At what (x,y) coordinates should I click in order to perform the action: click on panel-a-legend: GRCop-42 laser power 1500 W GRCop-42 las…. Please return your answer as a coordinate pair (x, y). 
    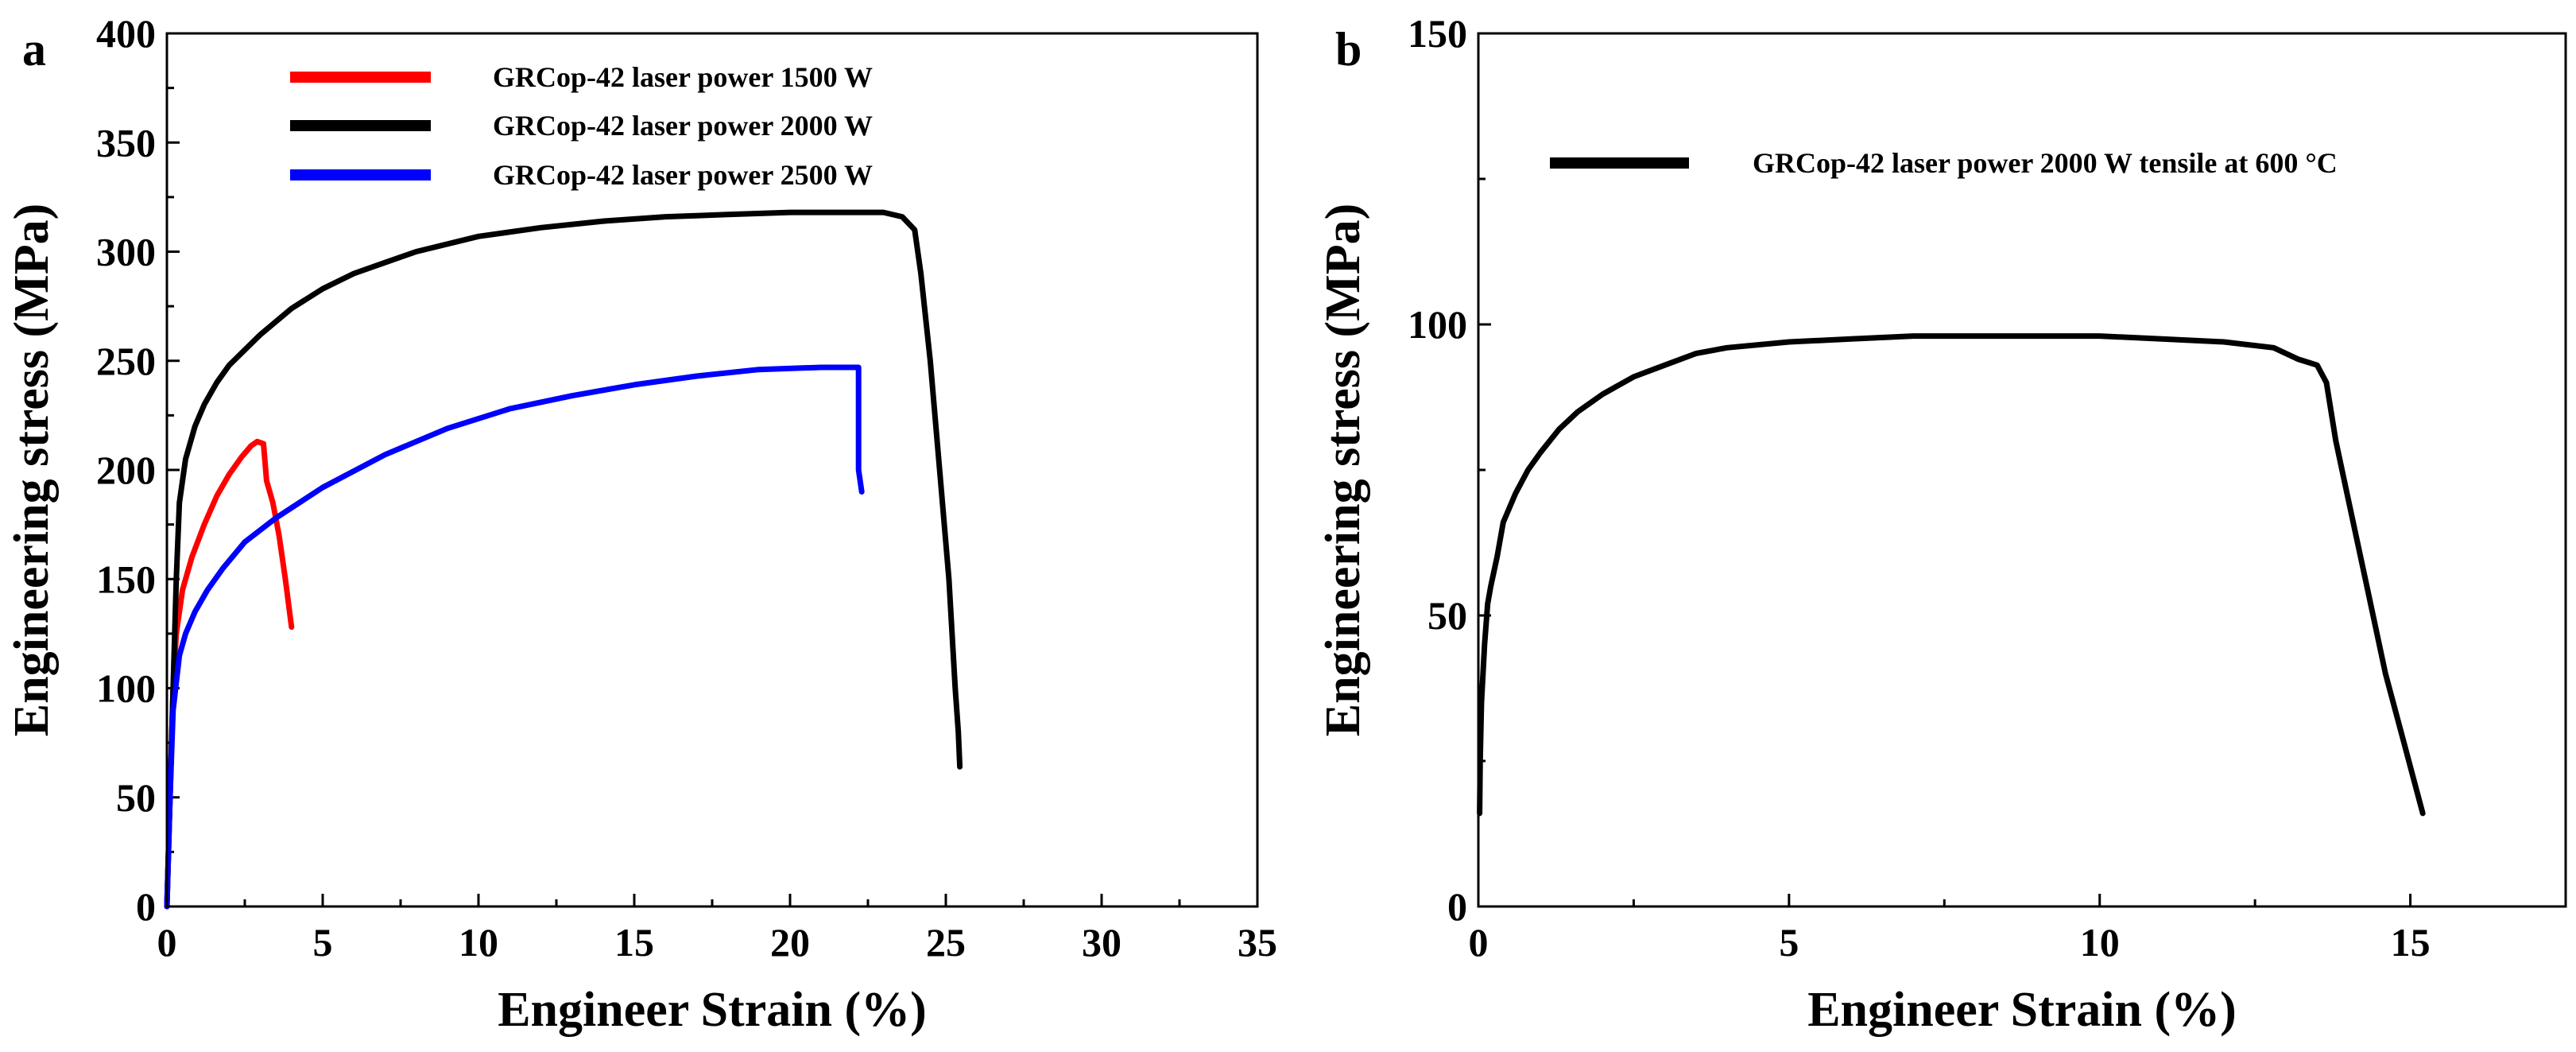
    Looking at the image, I should click on (581, 126).